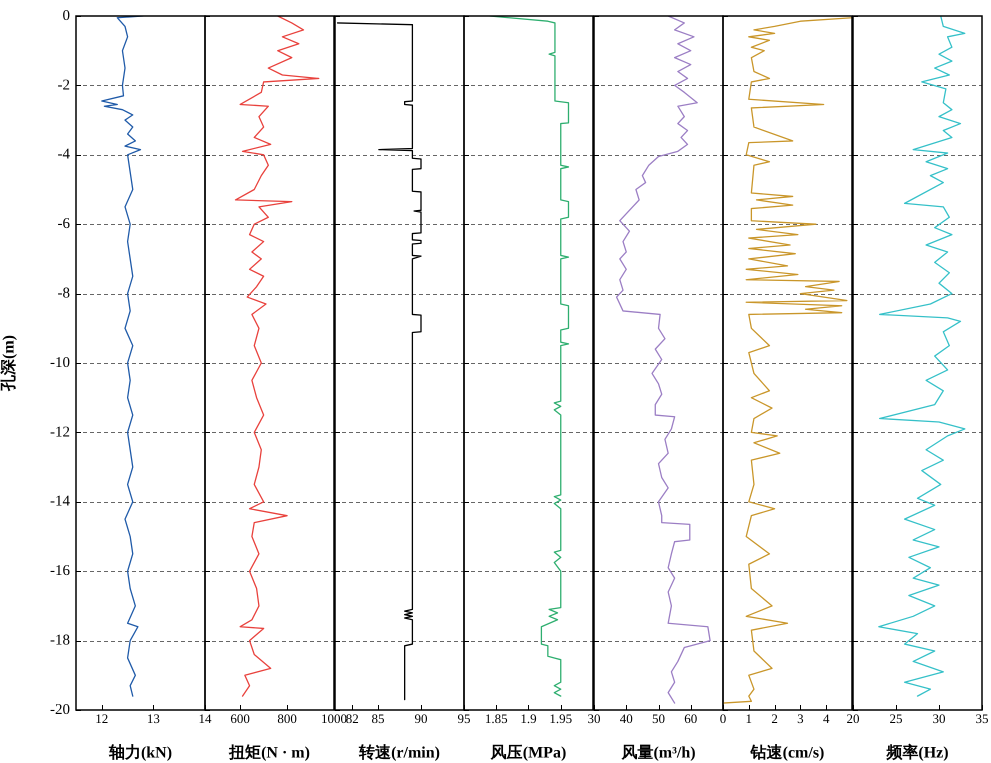 The height and width of the screenshot is (763, 991). I want to click on x-tick-label: 95, so click(463, 718).